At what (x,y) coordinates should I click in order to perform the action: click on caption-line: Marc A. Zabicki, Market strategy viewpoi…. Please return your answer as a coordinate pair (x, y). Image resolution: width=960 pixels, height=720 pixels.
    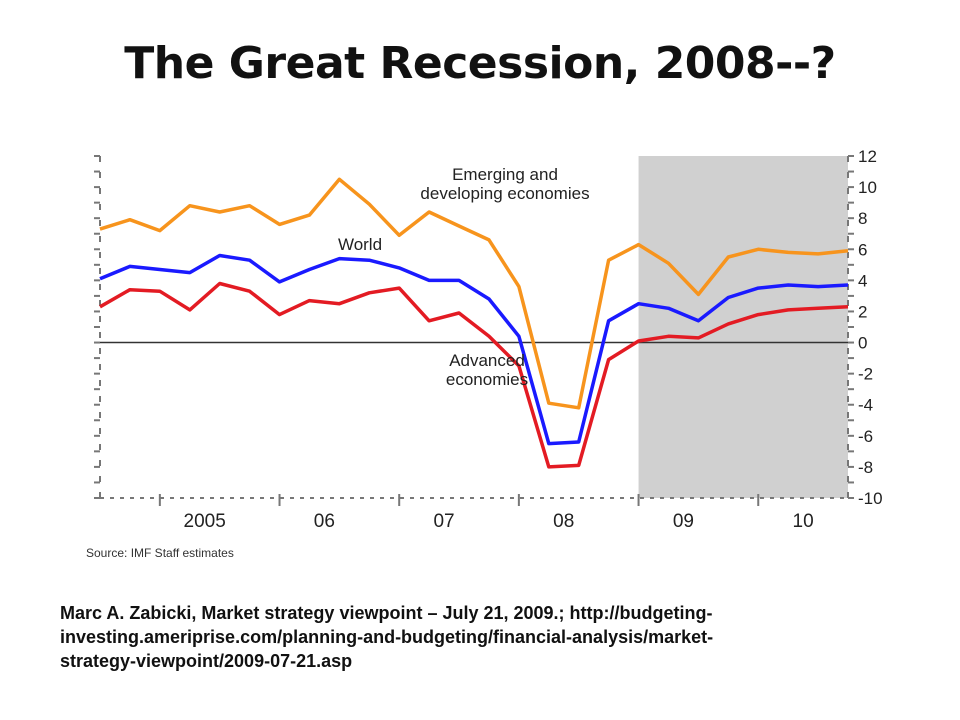
    Looking at the image, I should click on (386, 613).